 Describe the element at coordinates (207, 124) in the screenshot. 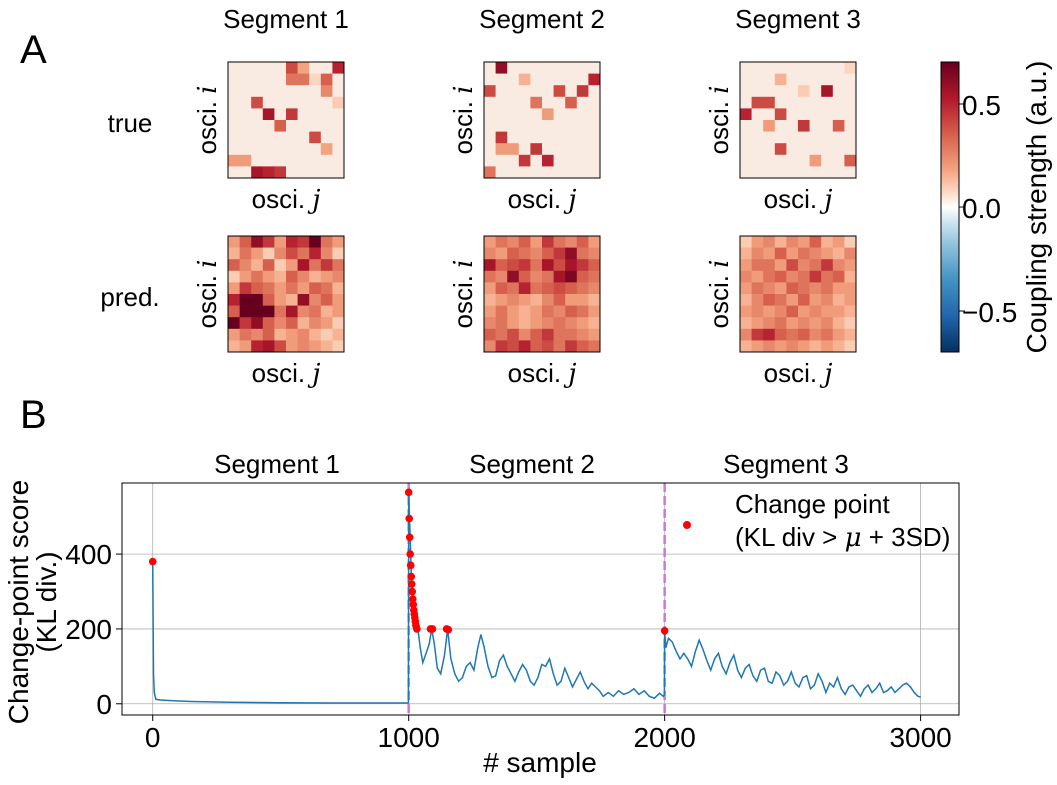

I see `heatmap-y-axis-label-text: osci.` at that location.